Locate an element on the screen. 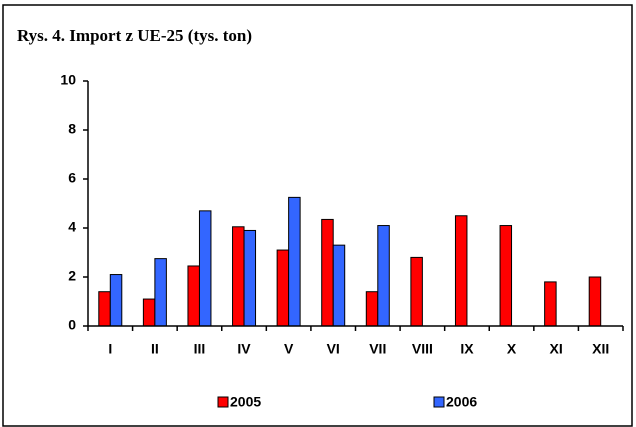 This screenshot has height=427, width=636. y-tick-label: 2 is located at coordinates (72, 276).